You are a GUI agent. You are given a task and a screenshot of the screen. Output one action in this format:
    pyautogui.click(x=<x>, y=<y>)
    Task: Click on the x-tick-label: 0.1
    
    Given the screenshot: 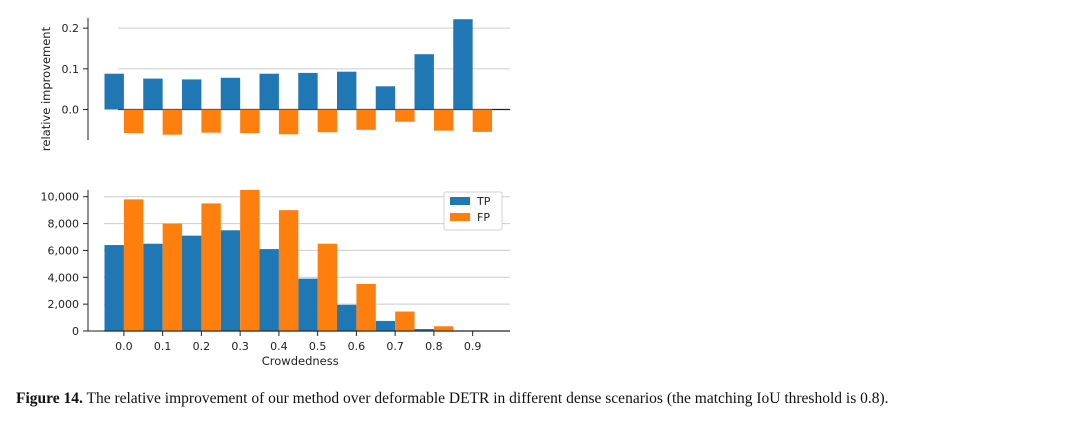 What is the action you would take?
    pyautogui.click(x=163, y=346)
    